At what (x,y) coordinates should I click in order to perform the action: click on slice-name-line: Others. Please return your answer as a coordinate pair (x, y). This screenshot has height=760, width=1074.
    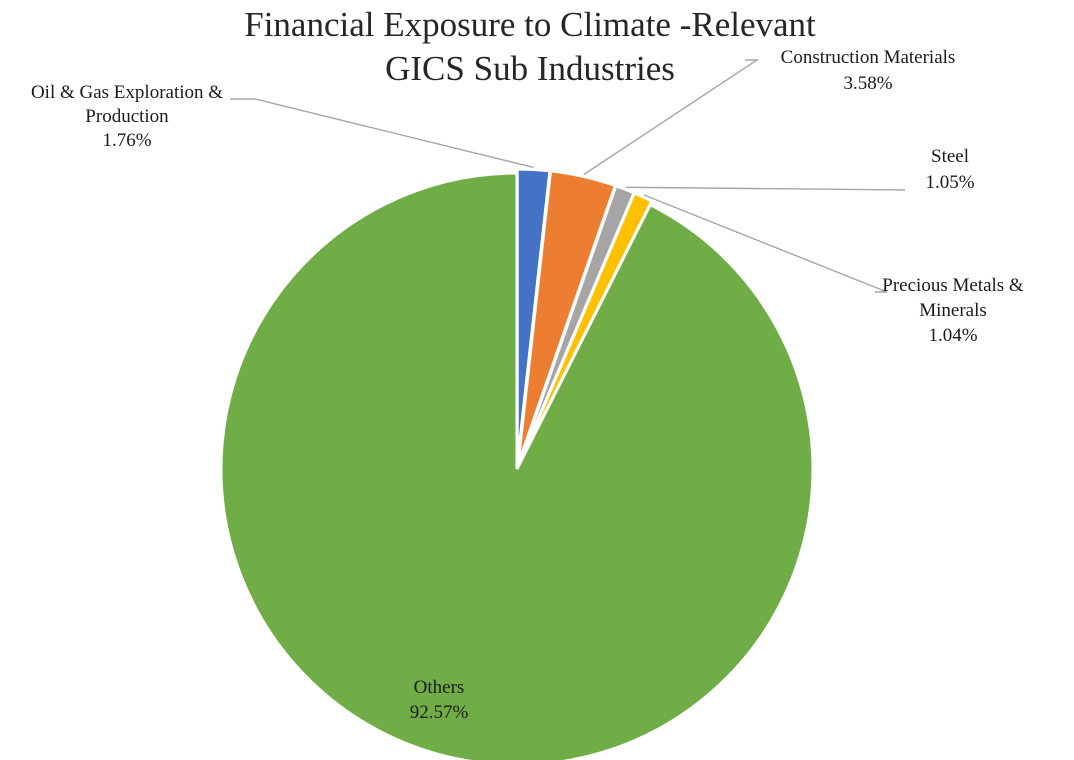
    Looking at the image, I should click on (439, 687).